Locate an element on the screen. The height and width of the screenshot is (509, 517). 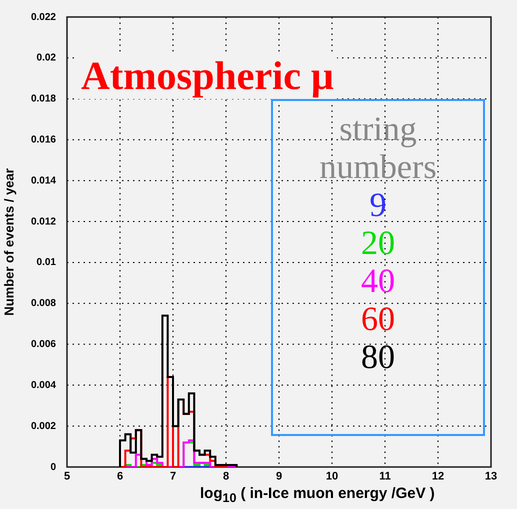
y-tick-label: 0 is located at coordinates (53, 467).